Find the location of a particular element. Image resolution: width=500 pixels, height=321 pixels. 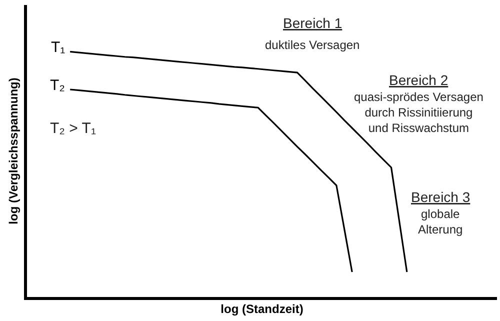

series-label: T₁ is located at coordinates (58, 47).